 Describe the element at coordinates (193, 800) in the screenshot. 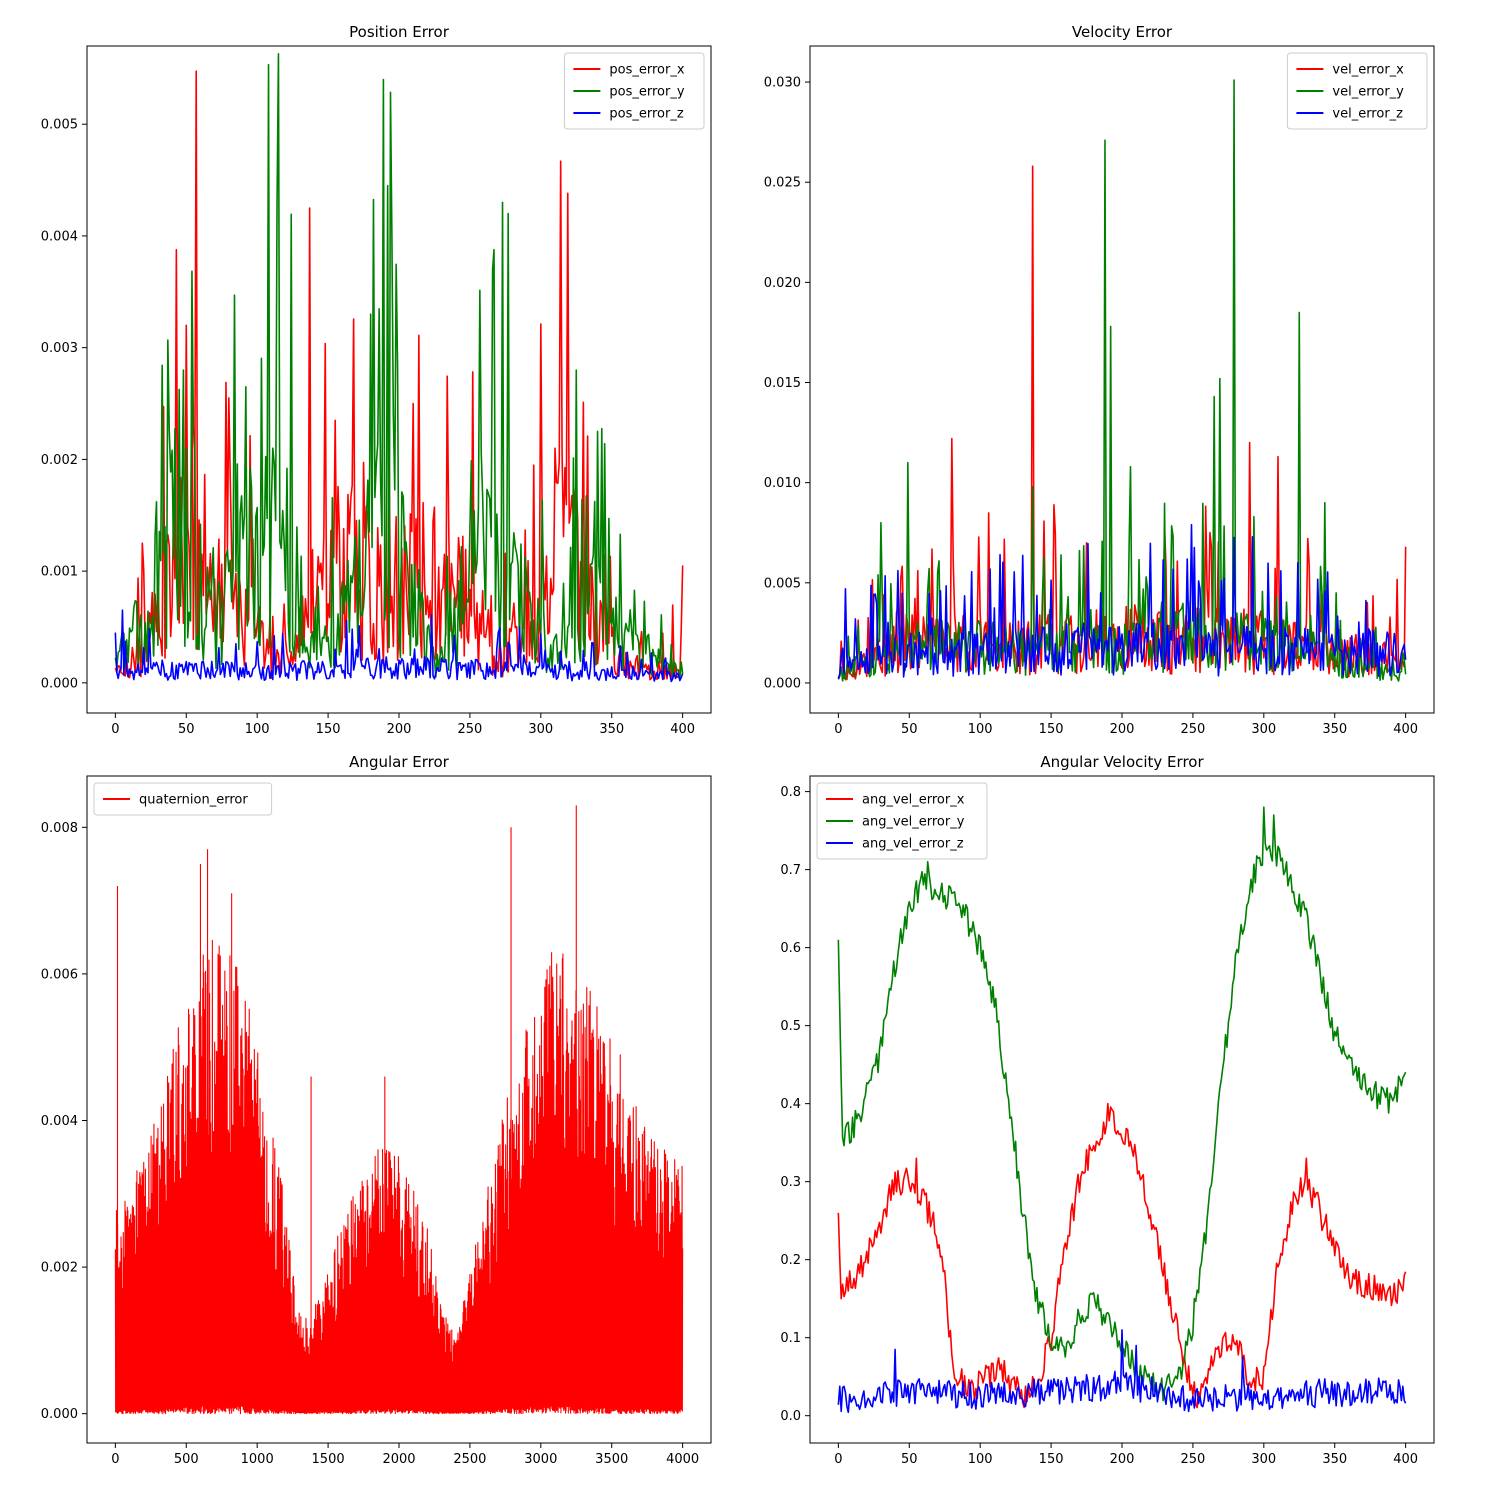

I see `legend-label: quaternion_error` at that location.